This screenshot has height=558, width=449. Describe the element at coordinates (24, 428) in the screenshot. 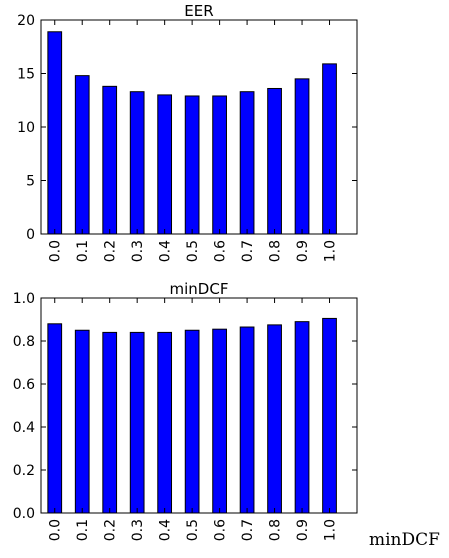

I see `y-tick-label: 0.4` at that location.